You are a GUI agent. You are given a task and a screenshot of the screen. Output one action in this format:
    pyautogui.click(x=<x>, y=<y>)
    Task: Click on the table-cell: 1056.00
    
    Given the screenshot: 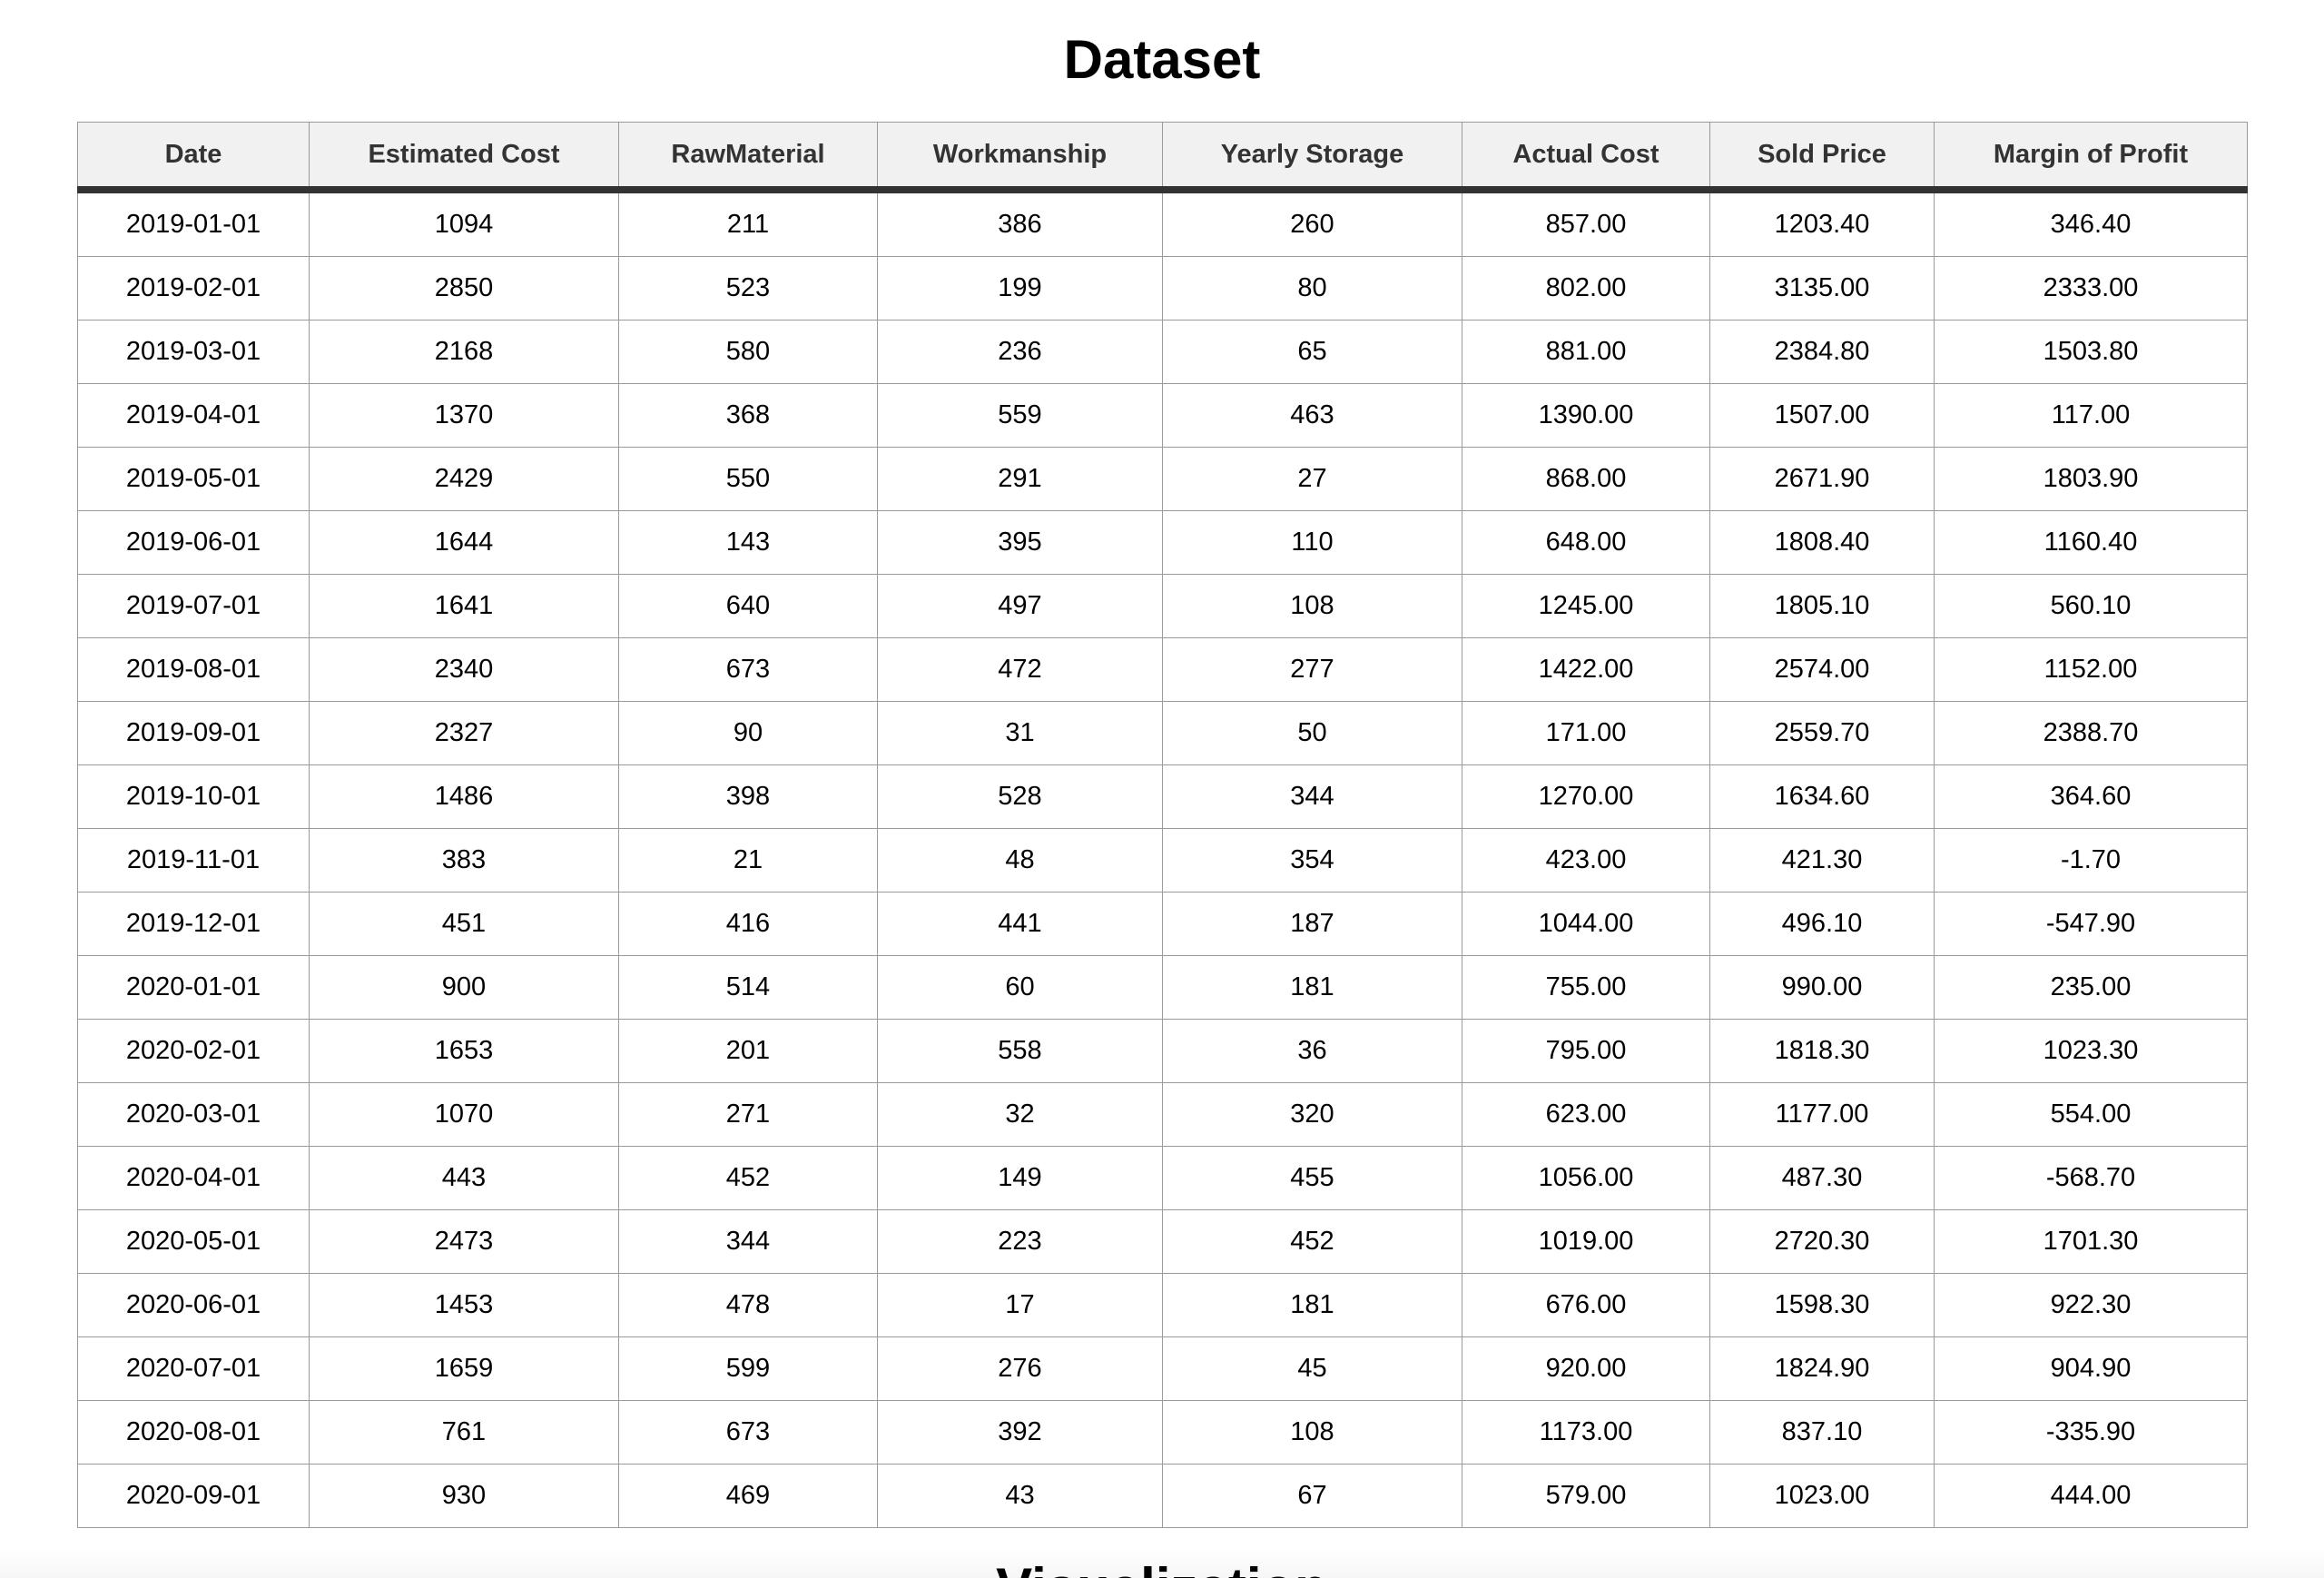 What is the action you would take?
    pyautogui.click(x=1586, y=1178)
    